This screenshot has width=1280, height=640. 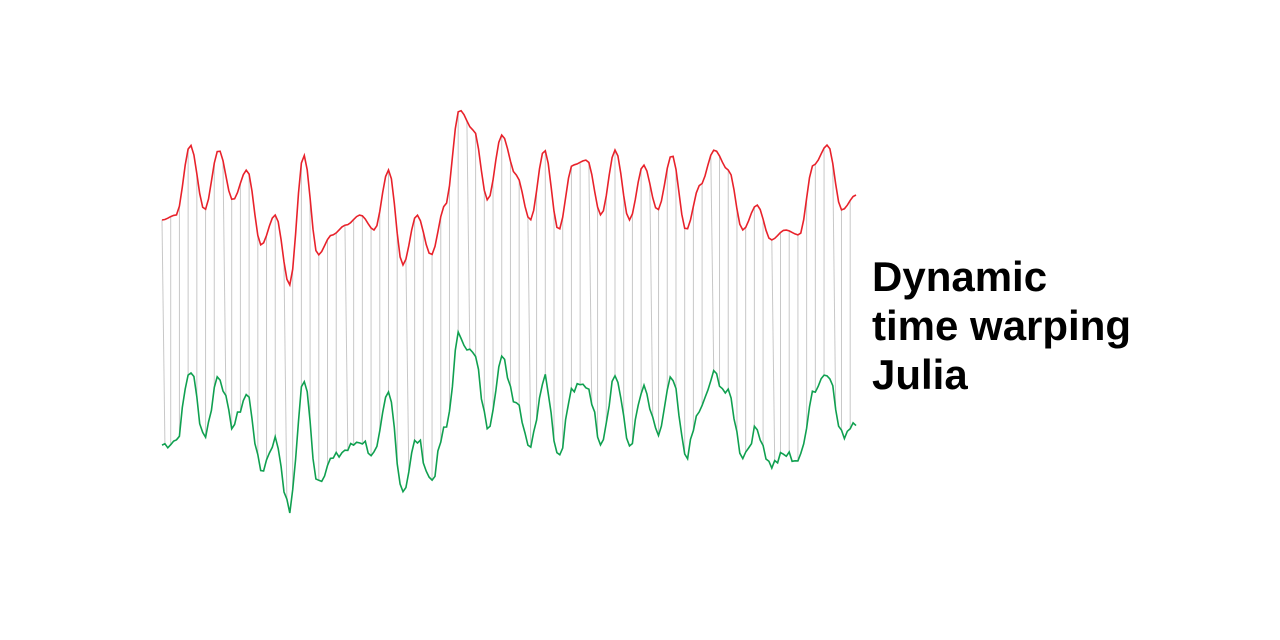 I want to click on title-line-3: Julia, so click(x=920, y=374).